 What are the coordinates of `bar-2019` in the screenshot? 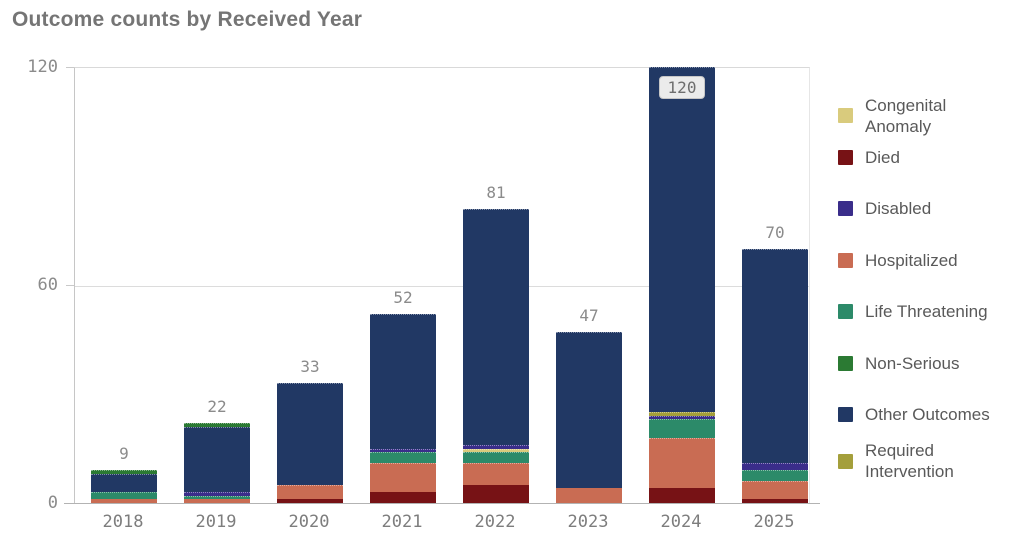 It's located at (217, 463).